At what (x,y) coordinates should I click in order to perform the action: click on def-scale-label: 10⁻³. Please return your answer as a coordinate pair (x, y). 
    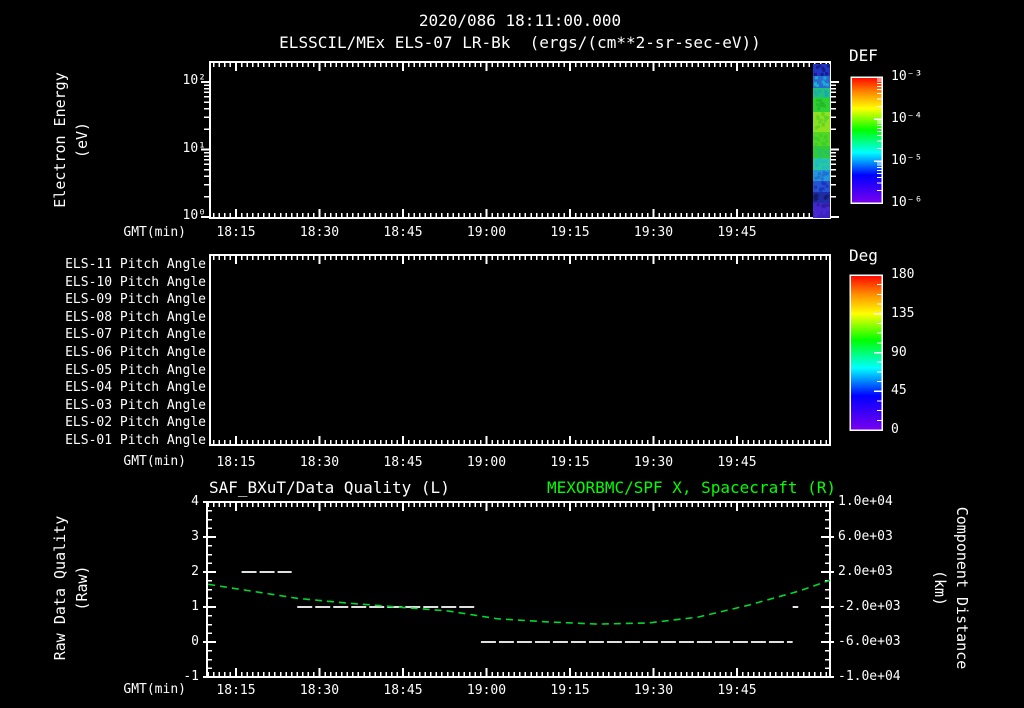
    Looking at the image, I should click on (907, 76).